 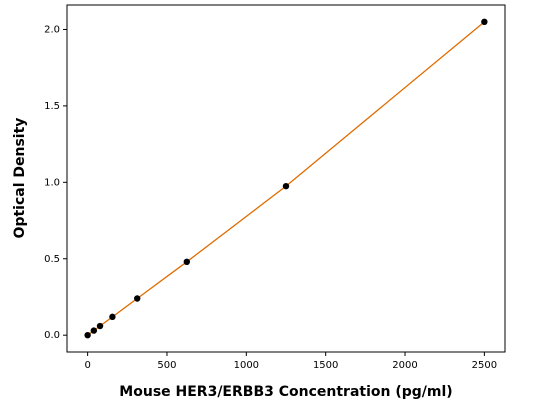 I want to click on y-tick-label: 0.0, so click(x=52, y=335).